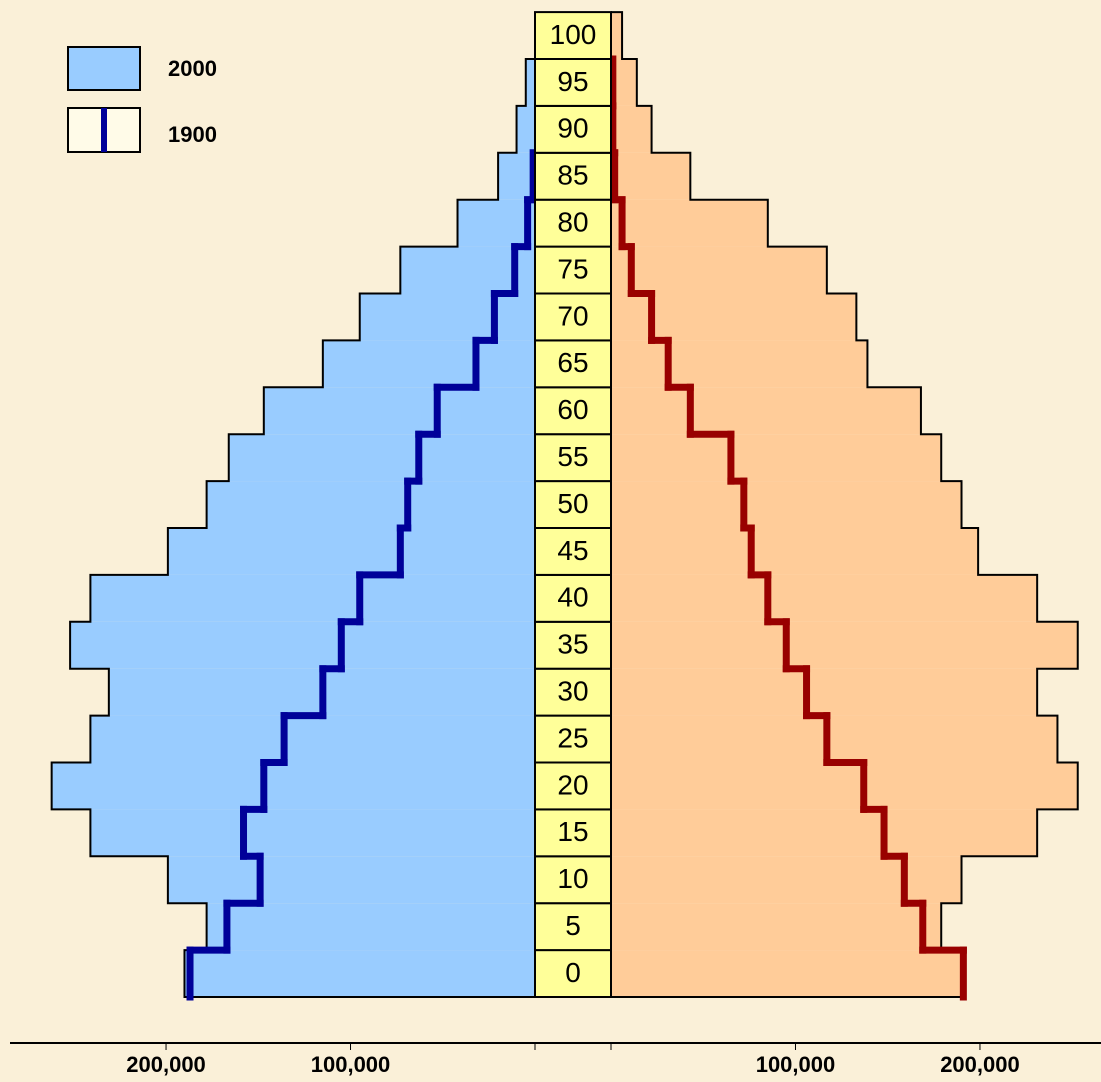 The image size is (1101, 1082). I want to click on age-label: 90, so click(572, 128).